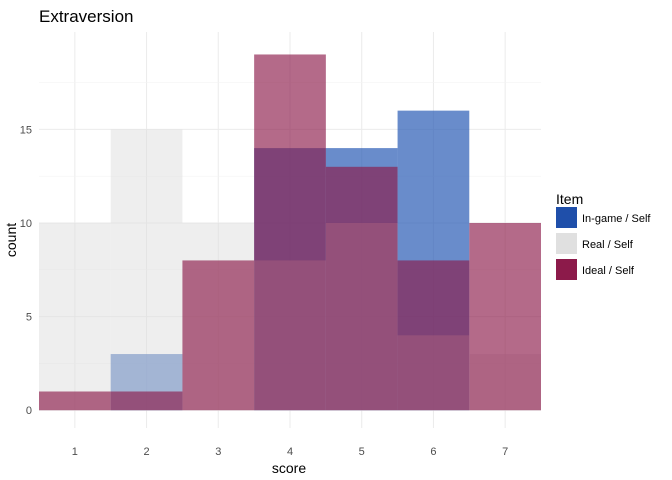 Image resolution: width=672 pixels, height=480 pixels. I want to click on legend-title: Item, so click(569, 199).